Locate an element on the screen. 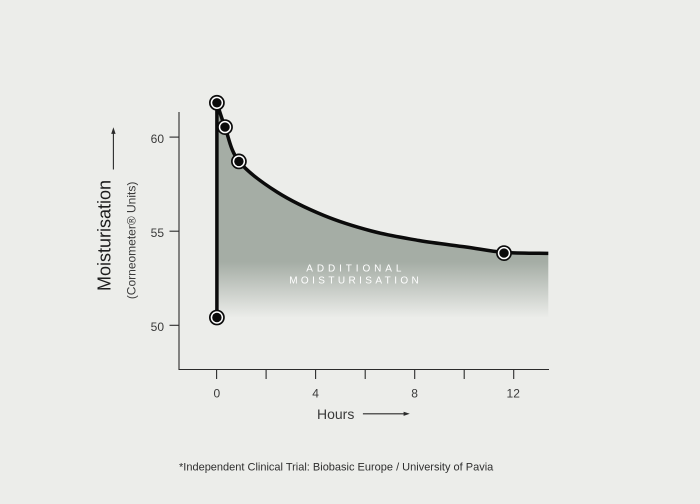  svg-text: 50 is located at coordinates (158, 327).